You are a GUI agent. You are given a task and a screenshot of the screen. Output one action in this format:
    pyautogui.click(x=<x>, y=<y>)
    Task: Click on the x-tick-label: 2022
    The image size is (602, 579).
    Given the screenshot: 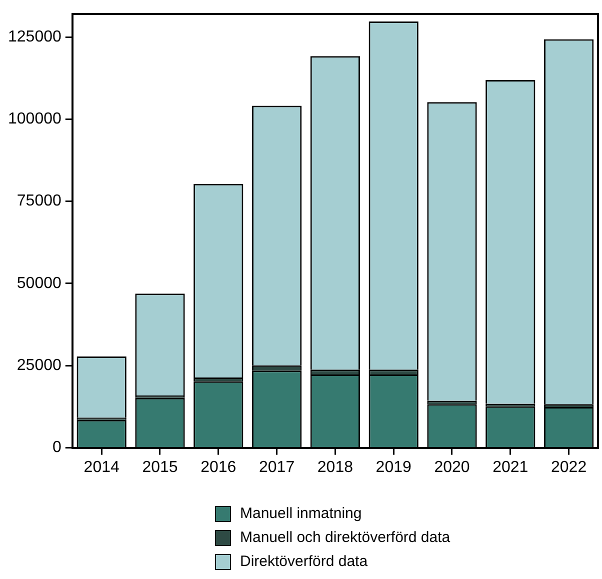 What is the action you would take?
    pyautogui.click(x=569, y=467)
    